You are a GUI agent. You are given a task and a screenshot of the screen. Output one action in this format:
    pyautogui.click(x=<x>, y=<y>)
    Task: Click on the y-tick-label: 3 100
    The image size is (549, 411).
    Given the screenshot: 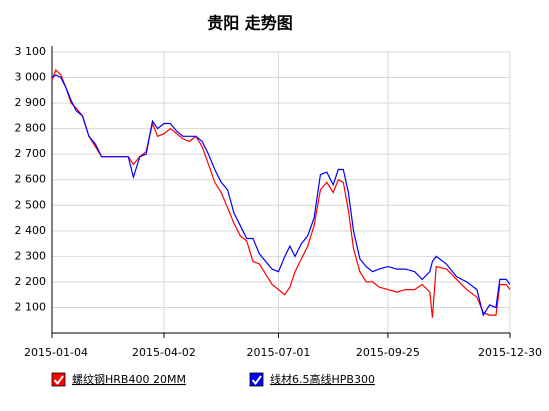 What is the action you would take?
    pyautogui.click(x=31, y=51)
    